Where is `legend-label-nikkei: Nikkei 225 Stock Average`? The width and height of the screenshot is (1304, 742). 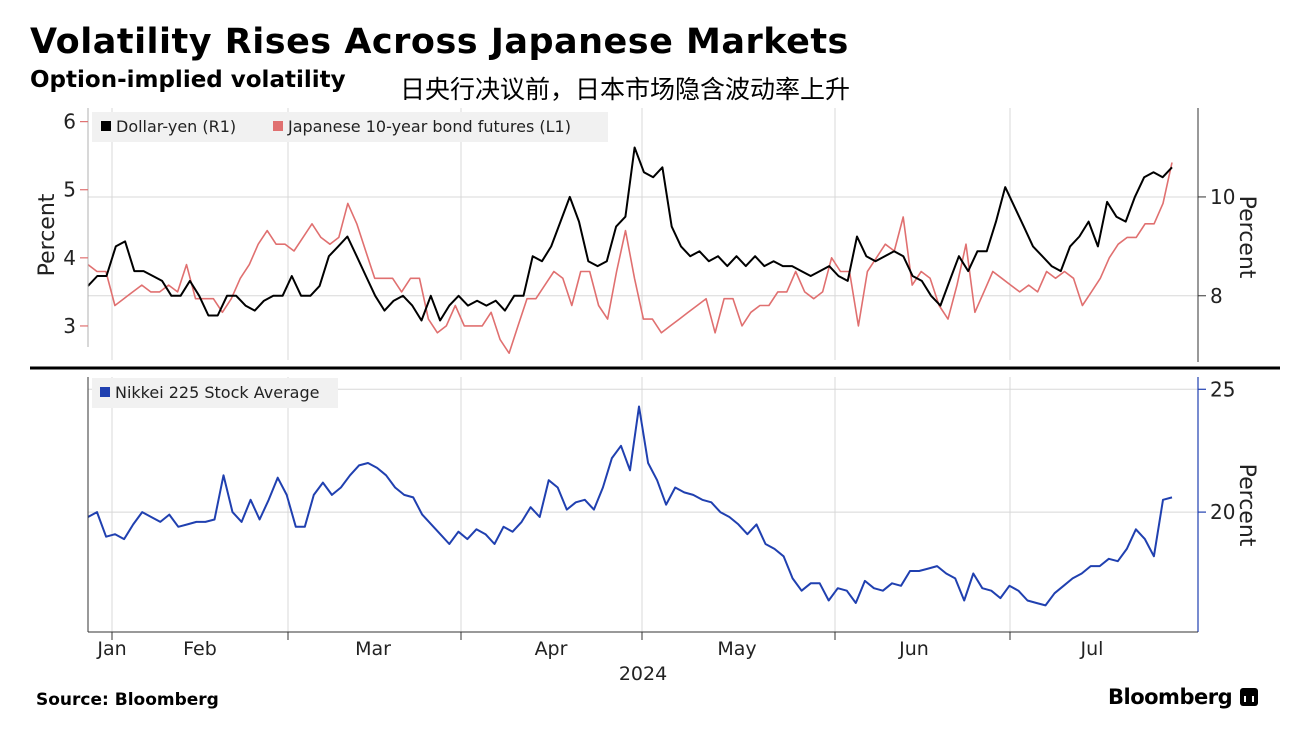 legend-label-nikkei: Nikkei 225 Stock Average is located at coordinates (217, 392).